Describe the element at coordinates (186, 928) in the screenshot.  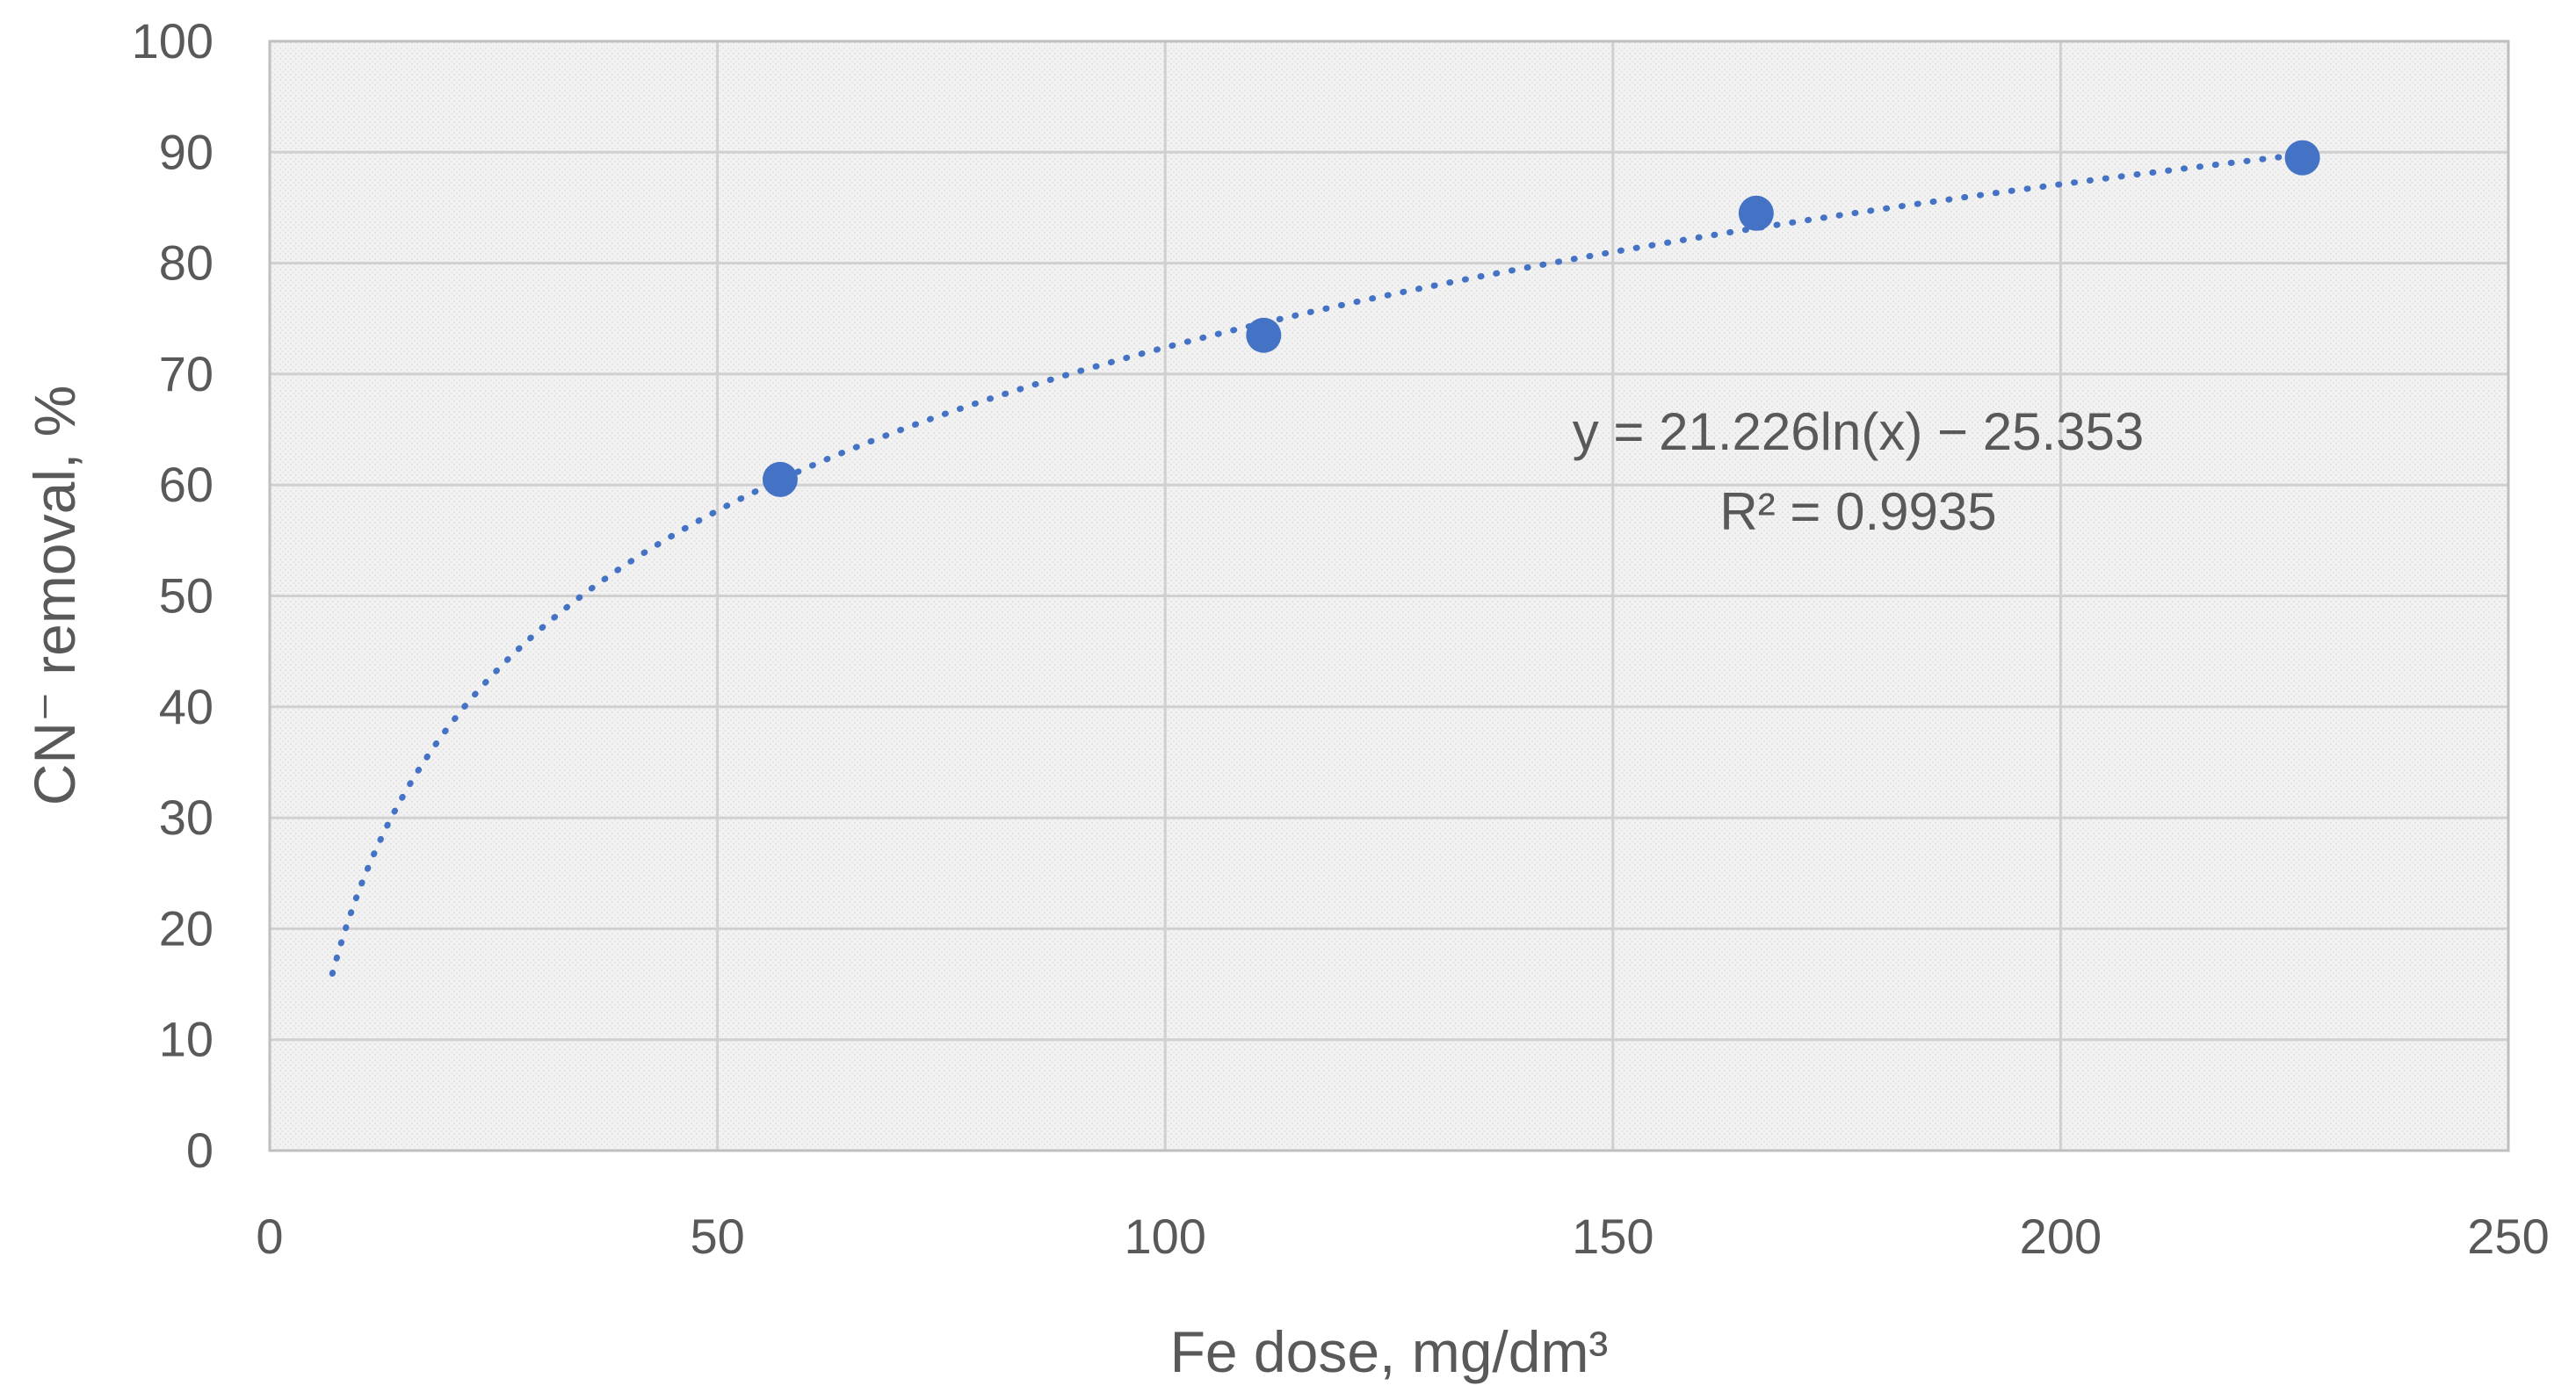
I see `y-tick-label-2: 20` at that location.